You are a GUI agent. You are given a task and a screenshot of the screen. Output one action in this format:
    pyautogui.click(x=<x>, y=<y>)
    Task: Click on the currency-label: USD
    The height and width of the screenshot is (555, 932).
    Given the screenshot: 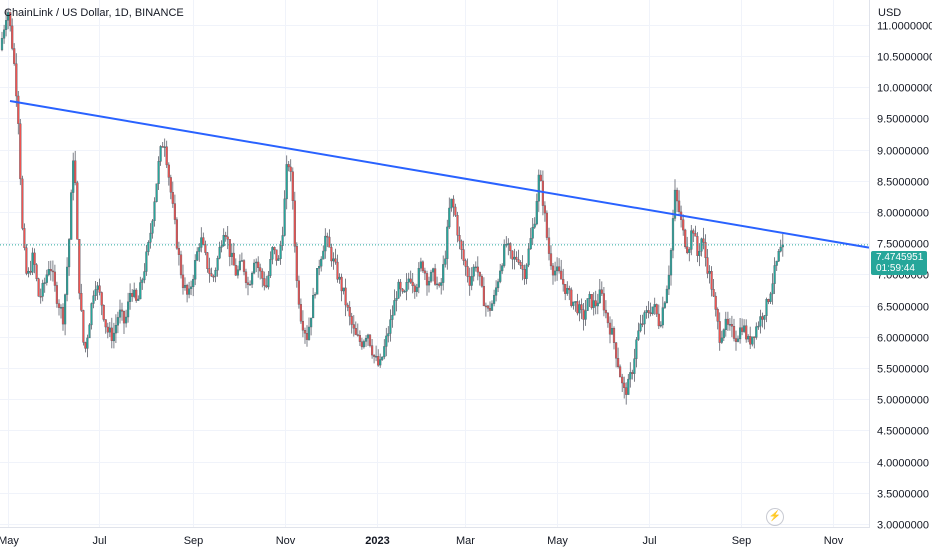 What is the action you would take?
    pyautogui.click(x=890, y=13)
    